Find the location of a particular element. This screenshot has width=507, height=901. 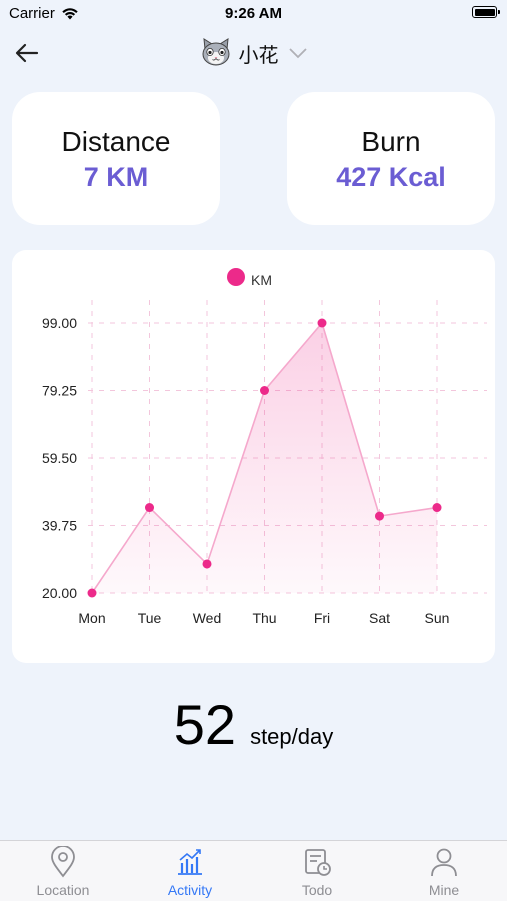

tab-mine-label: Mine is located at coordinates (444, 890).